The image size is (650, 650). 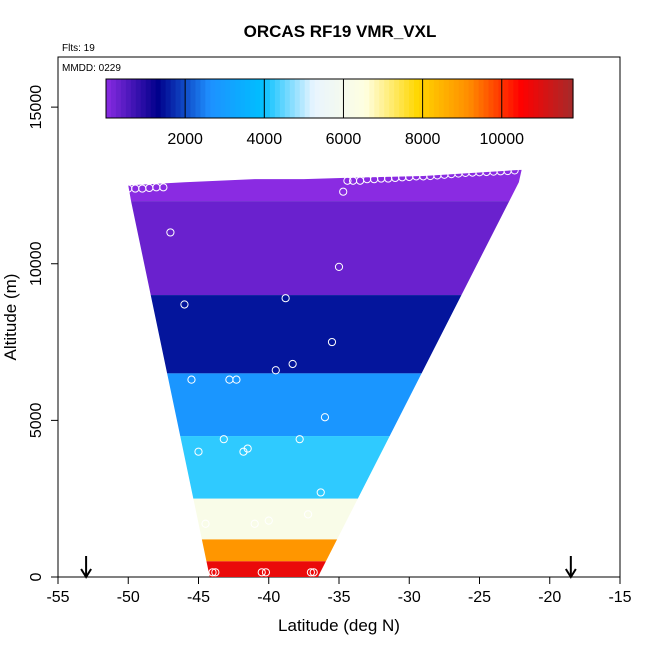 What do you see at coordinates (36, 107) in the screenshot?
I see `y-tick-label: 15000` at bounding box center [36, 107].